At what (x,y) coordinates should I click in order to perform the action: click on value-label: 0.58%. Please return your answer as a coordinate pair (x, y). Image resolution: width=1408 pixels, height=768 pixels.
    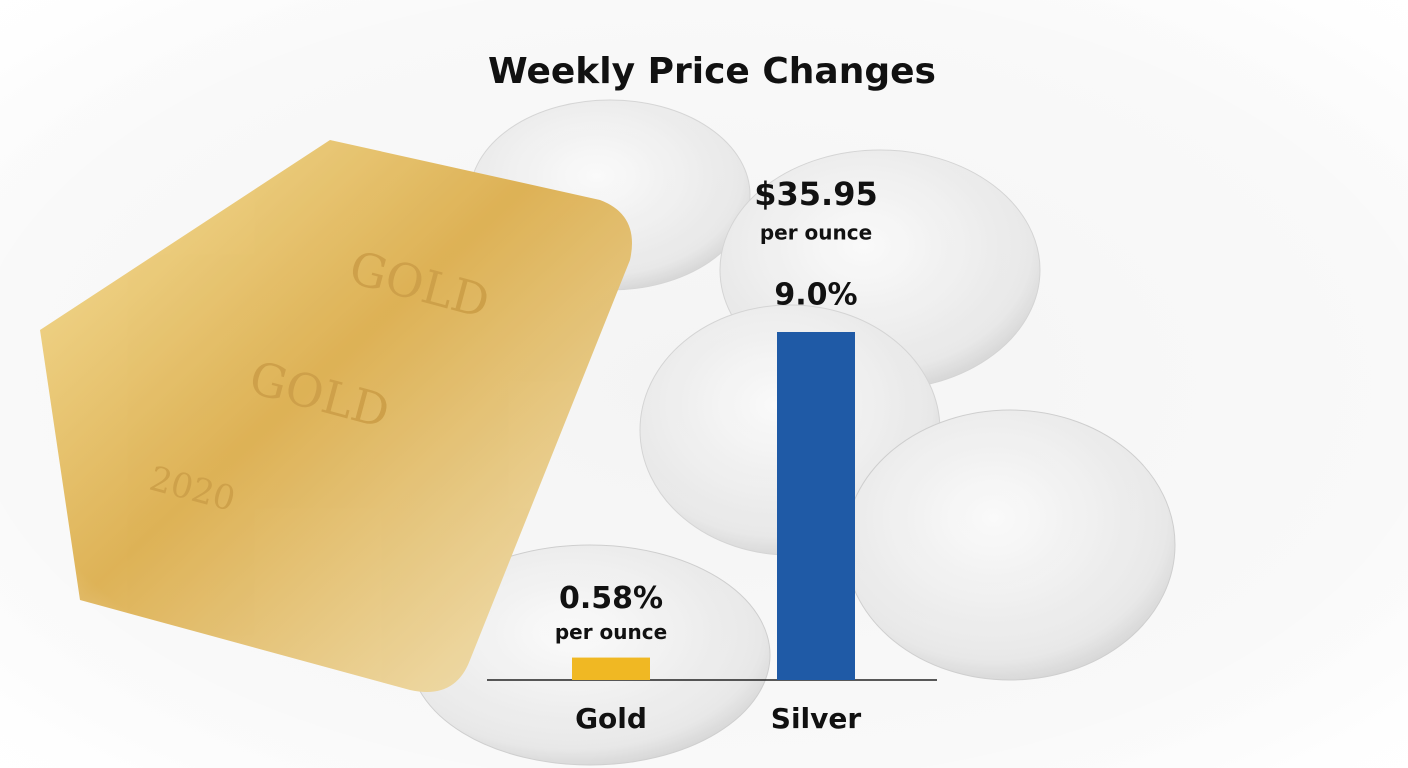
    Looking at the image, I should click on (611, 598).